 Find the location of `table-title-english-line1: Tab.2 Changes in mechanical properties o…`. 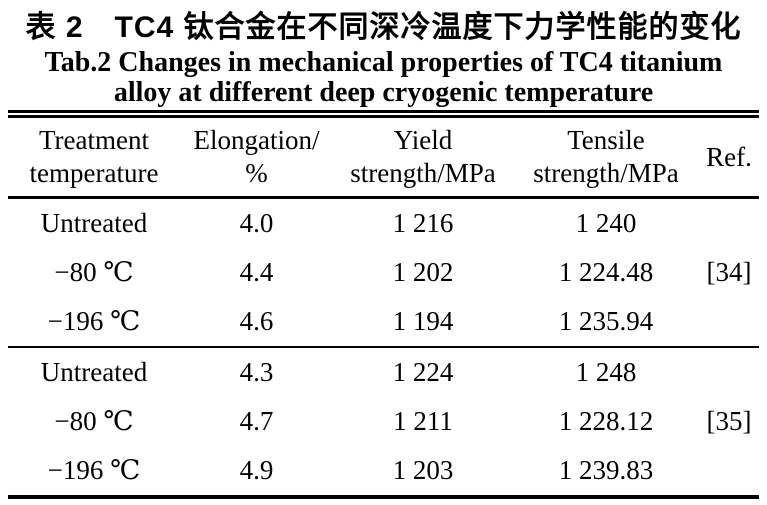

table-title-english-line1: Tab.2 Changes in mechanical properties o… is located at coordinates (383, 62).